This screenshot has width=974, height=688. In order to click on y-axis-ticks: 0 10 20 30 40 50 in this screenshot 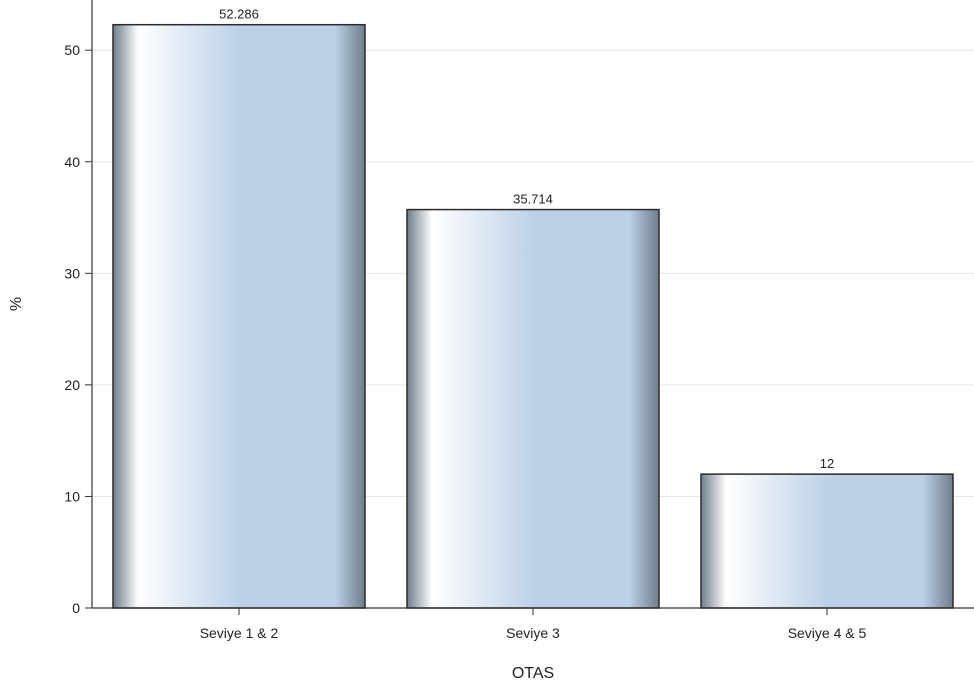, I will do `click(78, 329)`.